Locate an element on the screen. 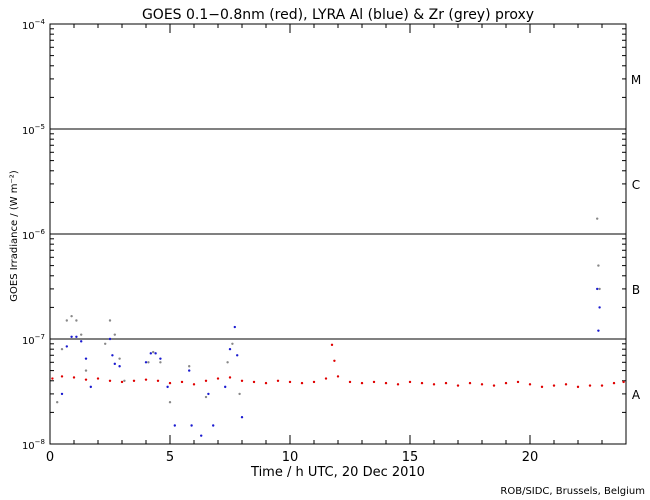 The image size is (650, 500). class-label-c: C is located at coordinates (636, 185).